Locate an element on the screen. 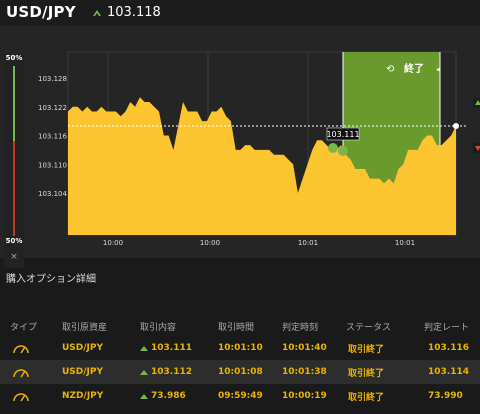 This screenshot has height=414, width=480. gauge-call-bar is located at coordinates (14, 103).